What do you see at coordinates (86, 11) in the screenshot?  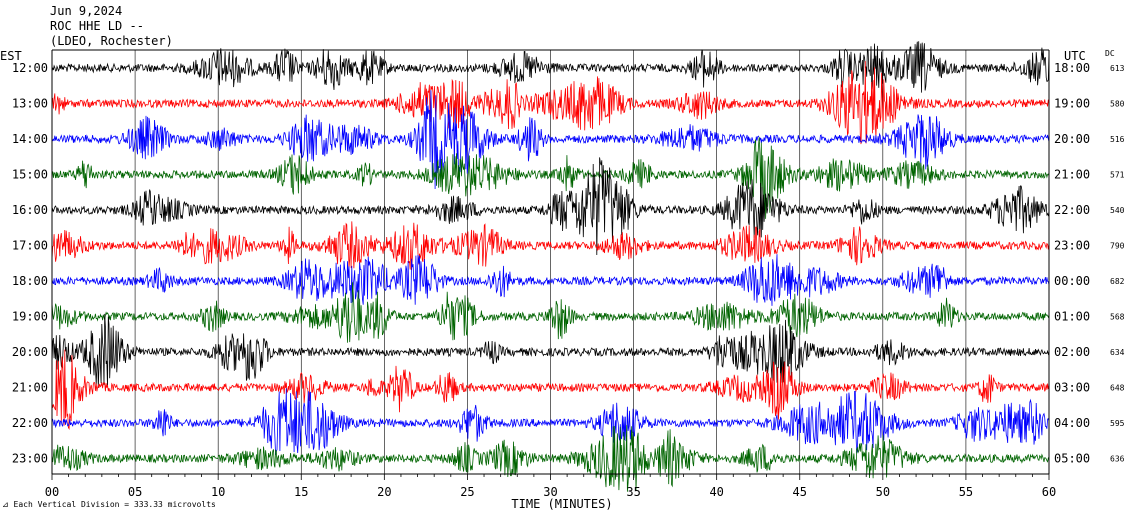 I see `date-title: Jun 9,2024` at bounding box center [86, 11].